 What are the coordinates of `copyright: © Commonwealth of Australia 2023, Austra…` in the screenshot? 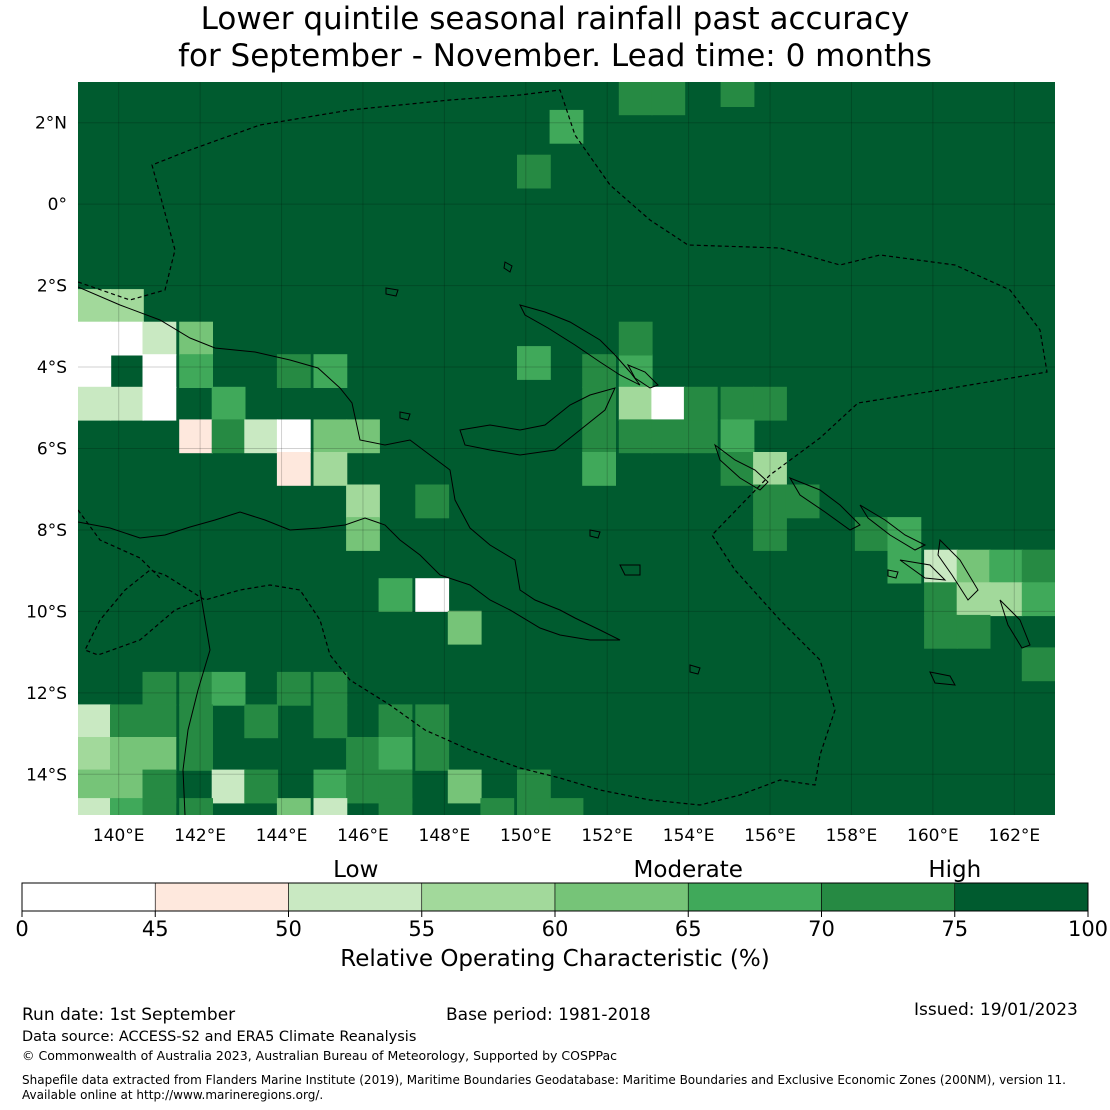 It's located at (319, 1055).